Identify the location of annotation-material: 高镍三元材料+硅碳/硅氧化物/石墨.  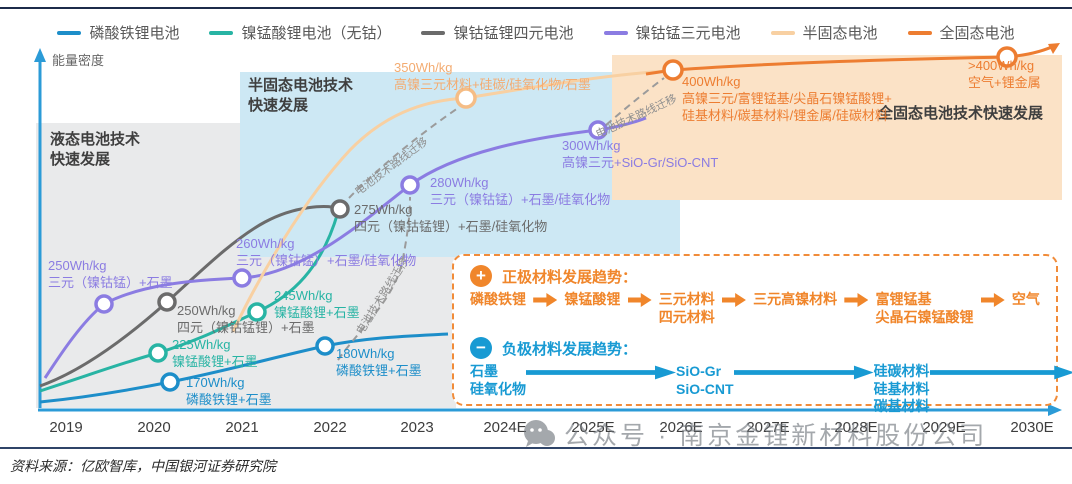
(492, 84).